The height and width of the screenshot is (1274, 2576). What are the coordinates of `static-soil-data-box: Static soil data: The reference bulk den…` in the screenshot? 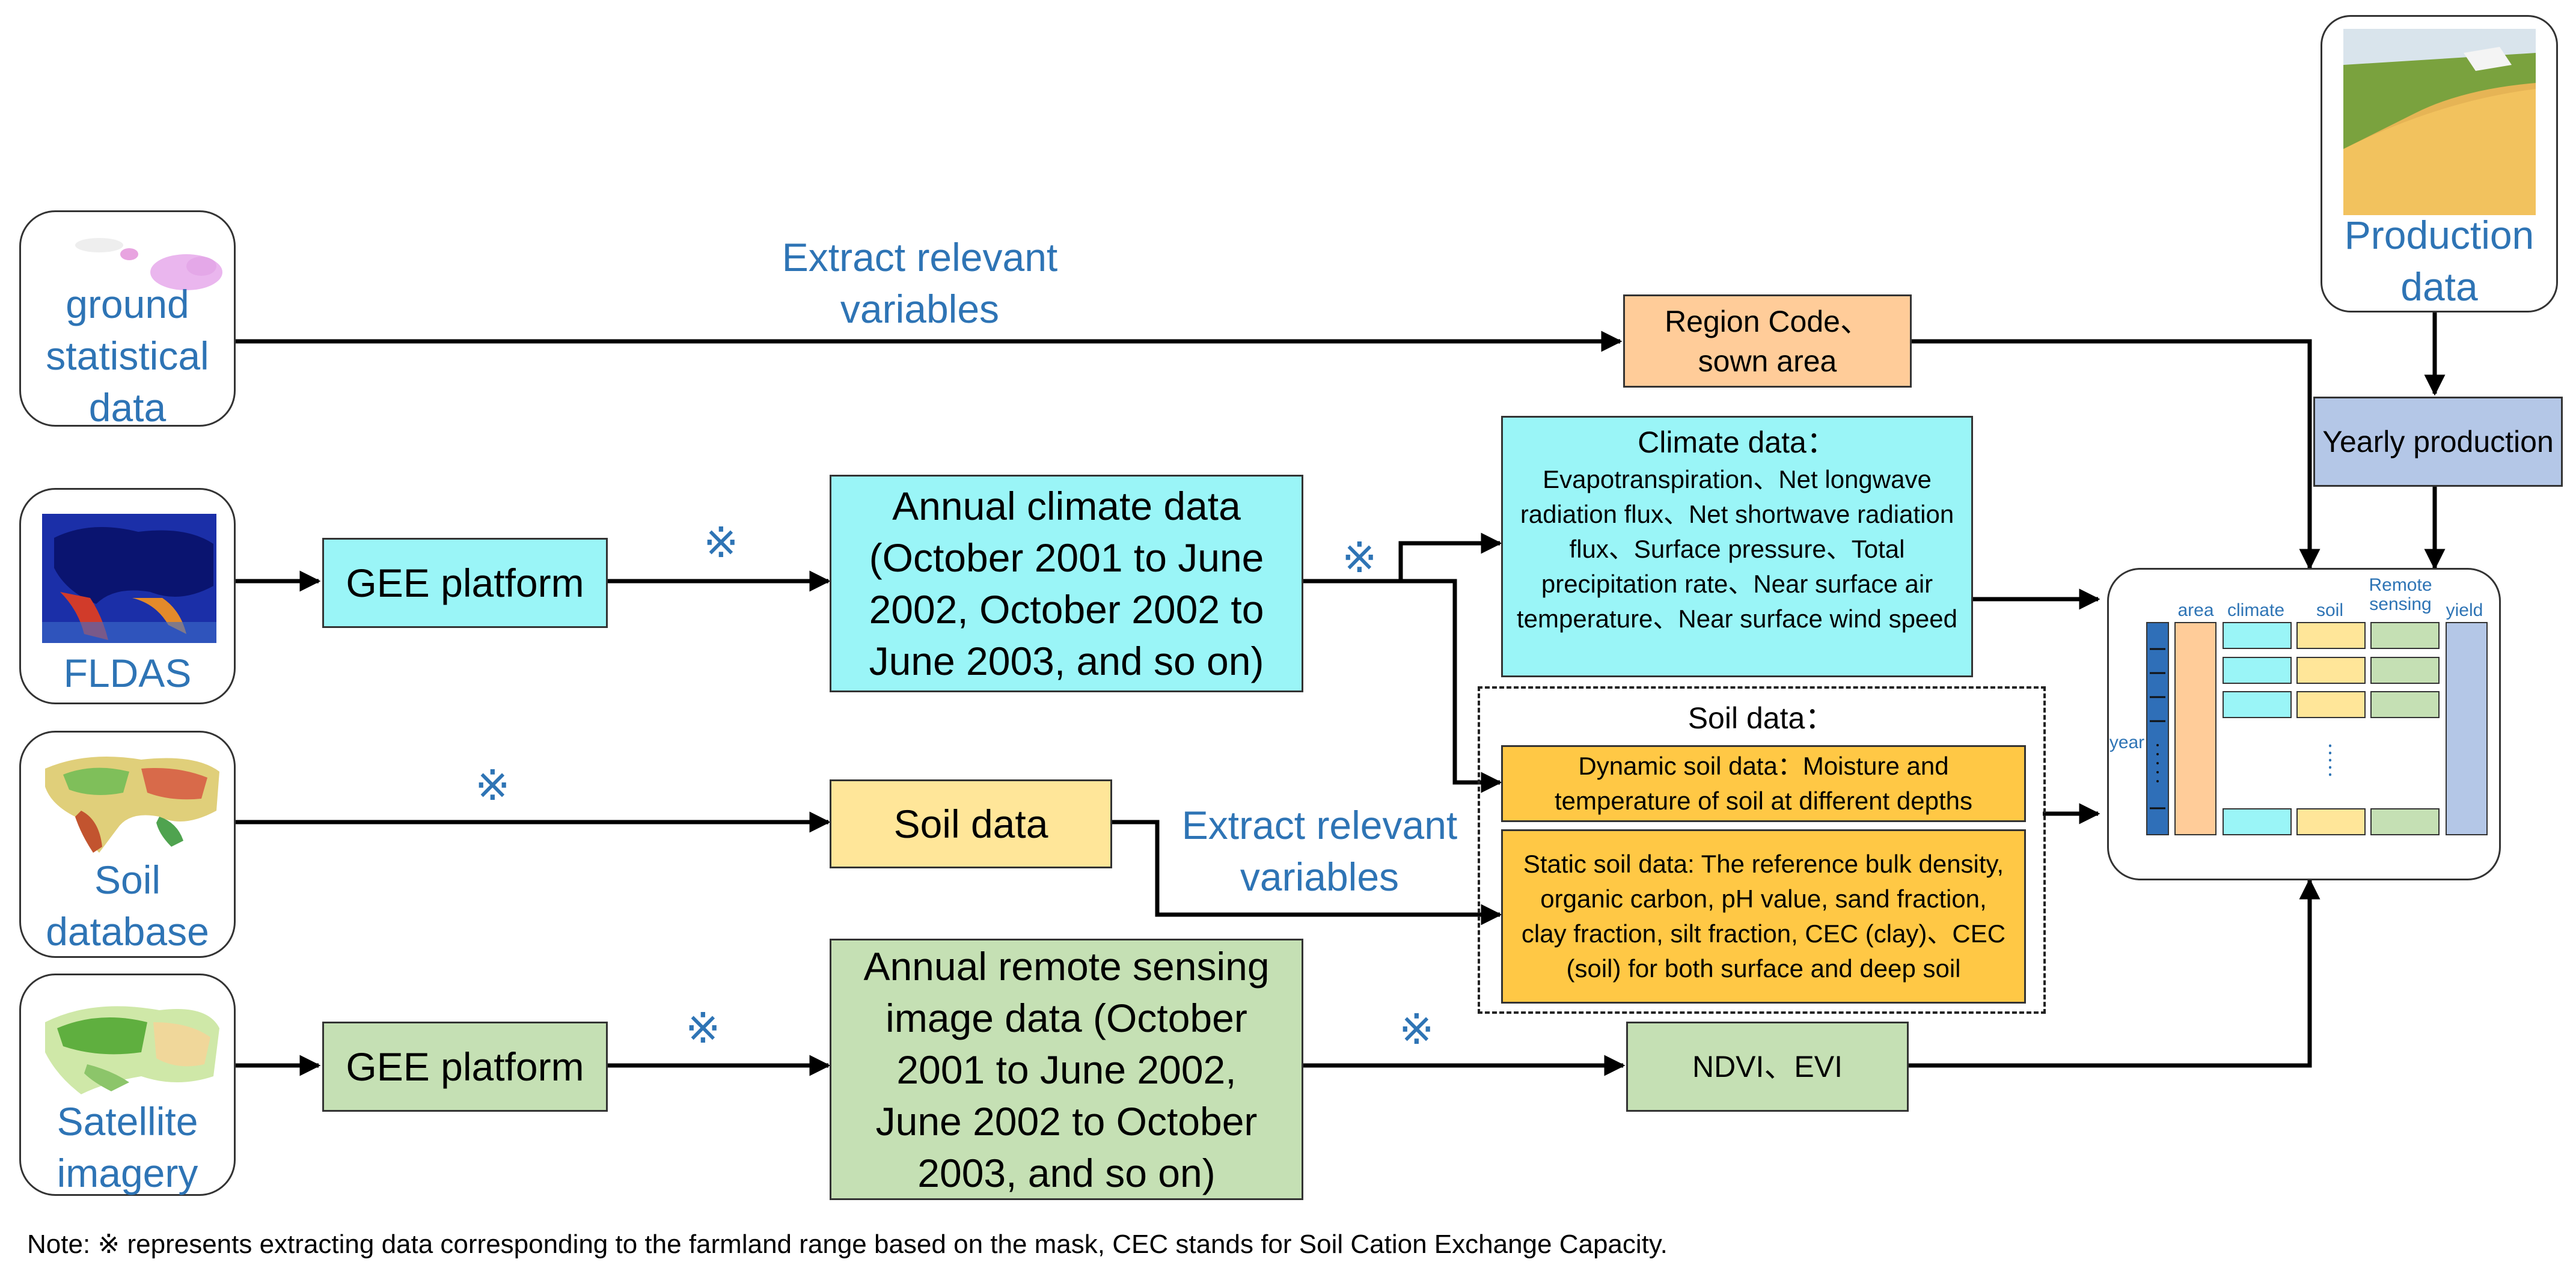 It's located at (1763, 916).